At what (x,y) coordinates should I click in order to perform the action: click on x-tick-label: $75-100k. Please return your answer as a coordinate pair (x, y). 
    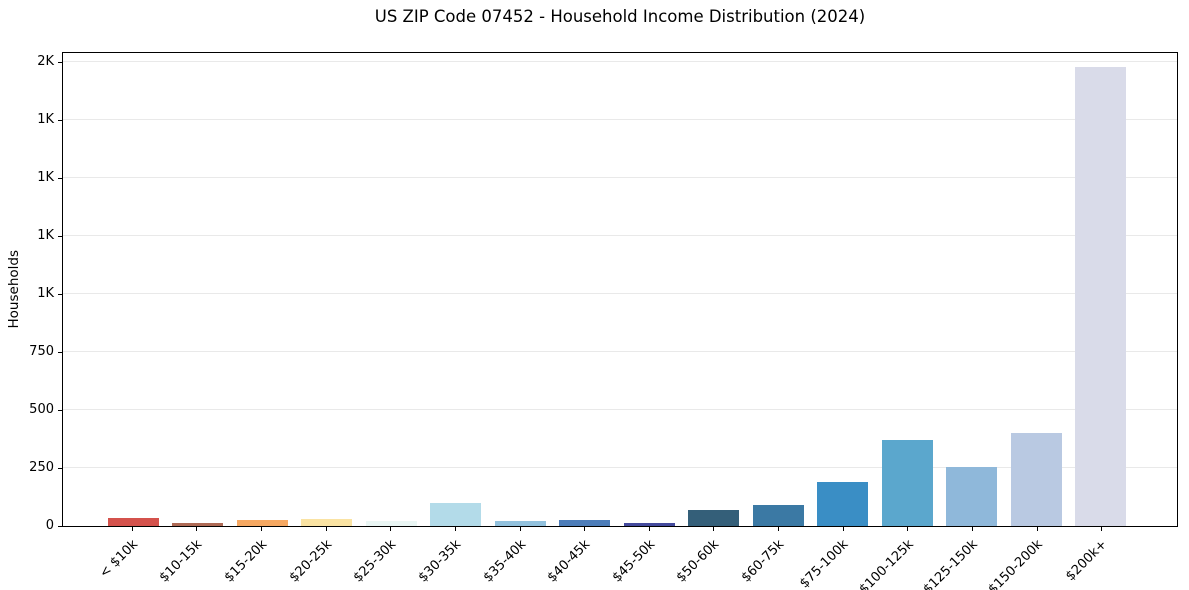
    Looking at the image, I should click on (824, 563).